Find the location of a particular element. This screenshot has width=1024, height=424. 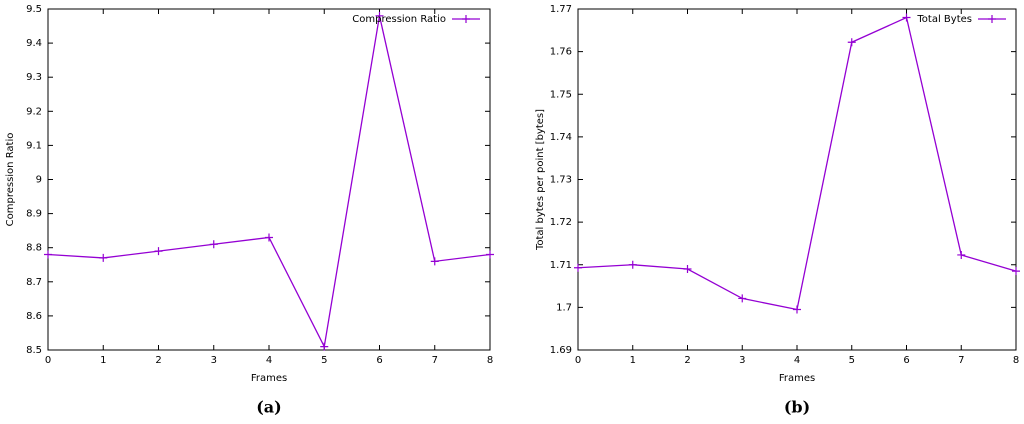

caption: (b) is located at coordinates (797, 407).